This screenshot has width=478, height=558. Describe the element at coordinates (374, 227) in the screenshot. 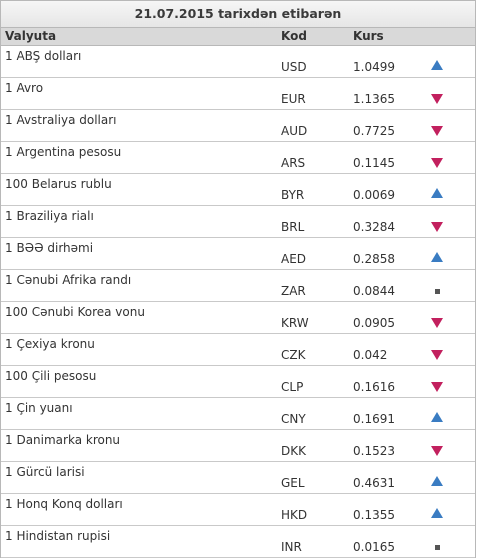

I see `currency-rate: 0.3284` at that location.